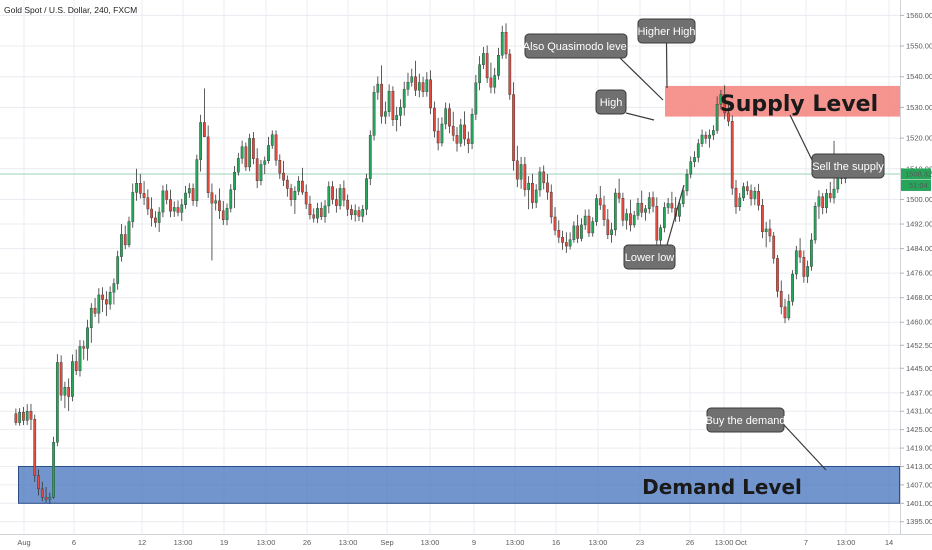 The height and width of the screenshot is (550, 932). Describe the element at coordinates (806, 542) in the screenshot. I see `x-tick-label: 7` at that location.